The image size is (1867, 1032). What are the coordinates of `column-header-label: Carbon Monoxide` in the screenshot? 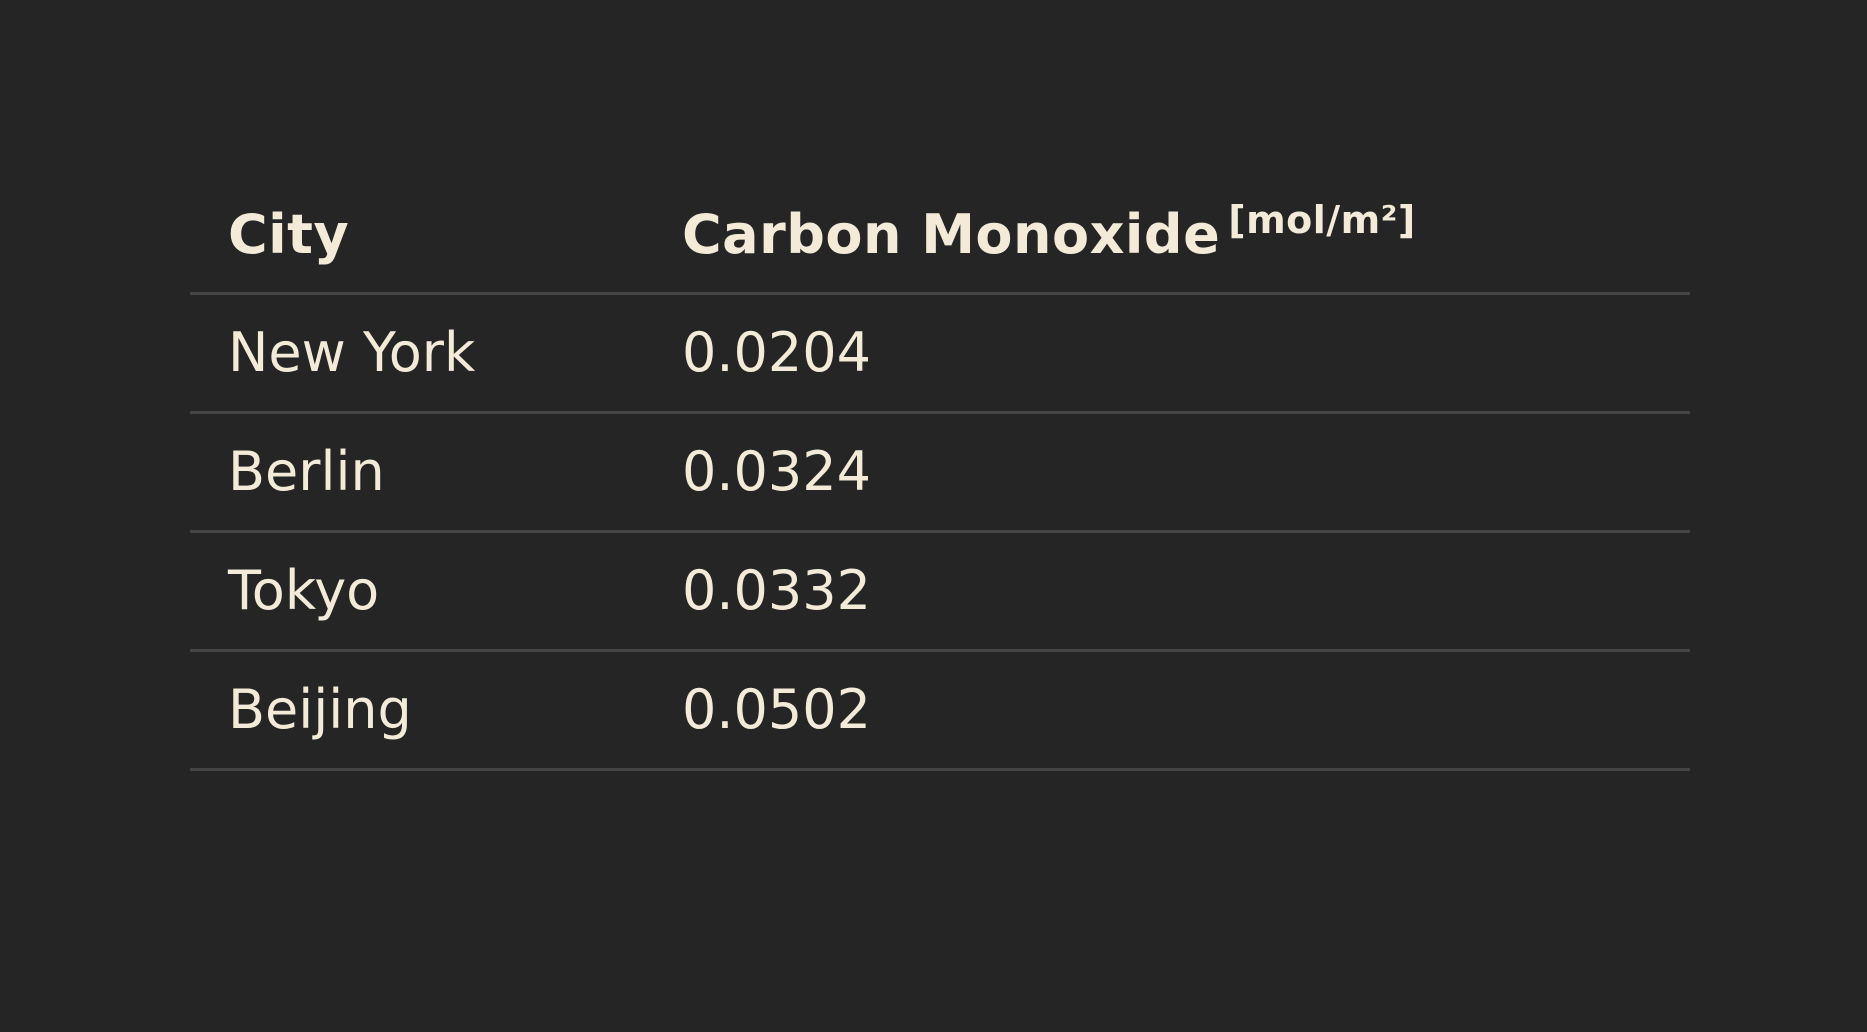 It's located at (951, 234).